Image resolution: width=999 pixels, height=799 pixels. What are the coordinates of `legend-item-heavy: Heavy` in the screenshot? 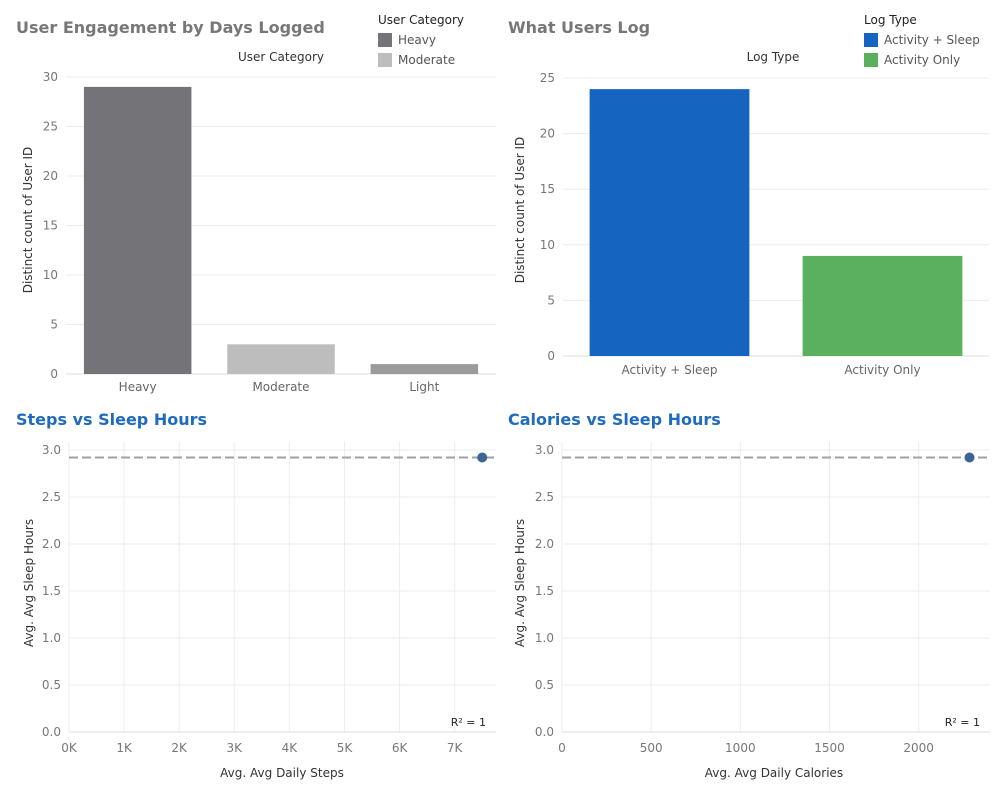 It's located at (421, 40).